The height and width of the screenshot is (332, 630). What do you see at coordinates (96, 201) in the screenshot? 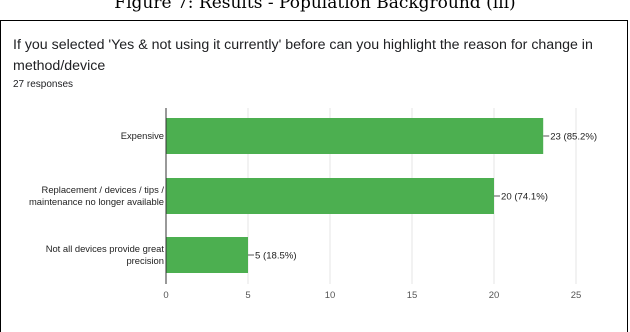
I see `category-label-line: maintenance no longer available` at bounding box center [96, 201].